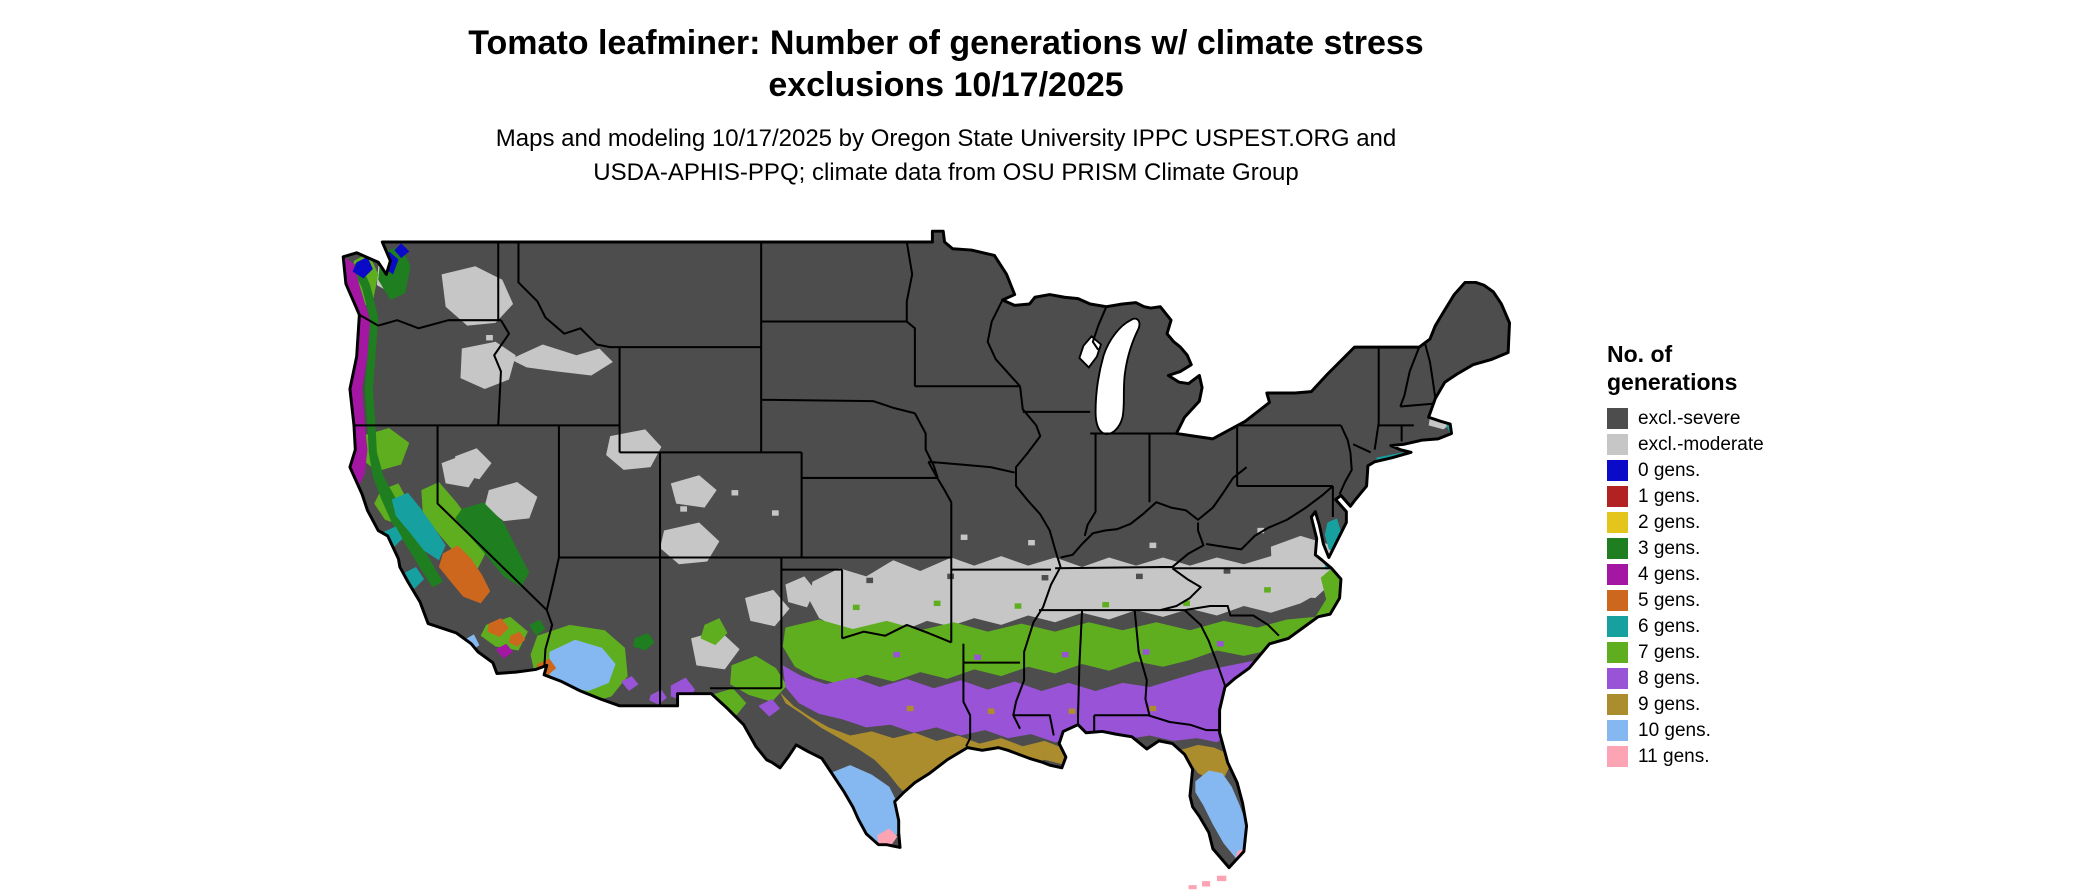  I want to click on legend-label: 0 gens., so click(1669, 470).